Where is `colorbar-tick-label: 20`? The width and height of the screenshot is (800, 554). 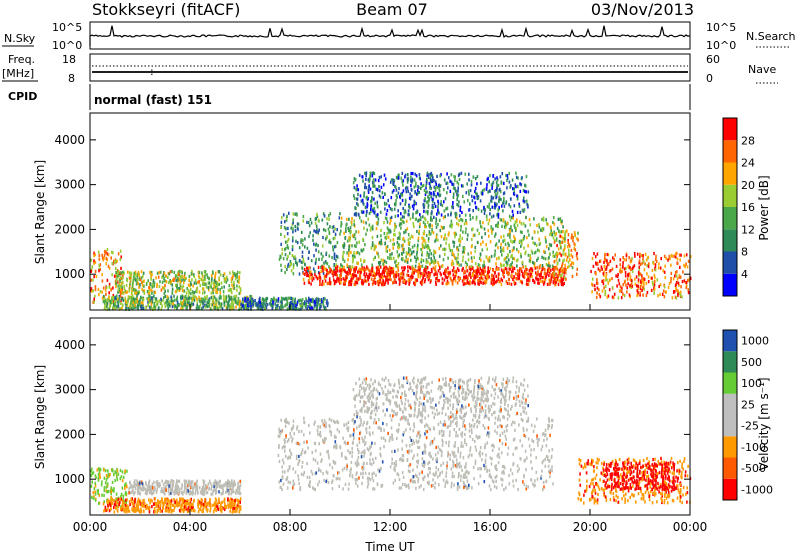 colorbar-tick-label: 20 is located at coordinates (748, 185).